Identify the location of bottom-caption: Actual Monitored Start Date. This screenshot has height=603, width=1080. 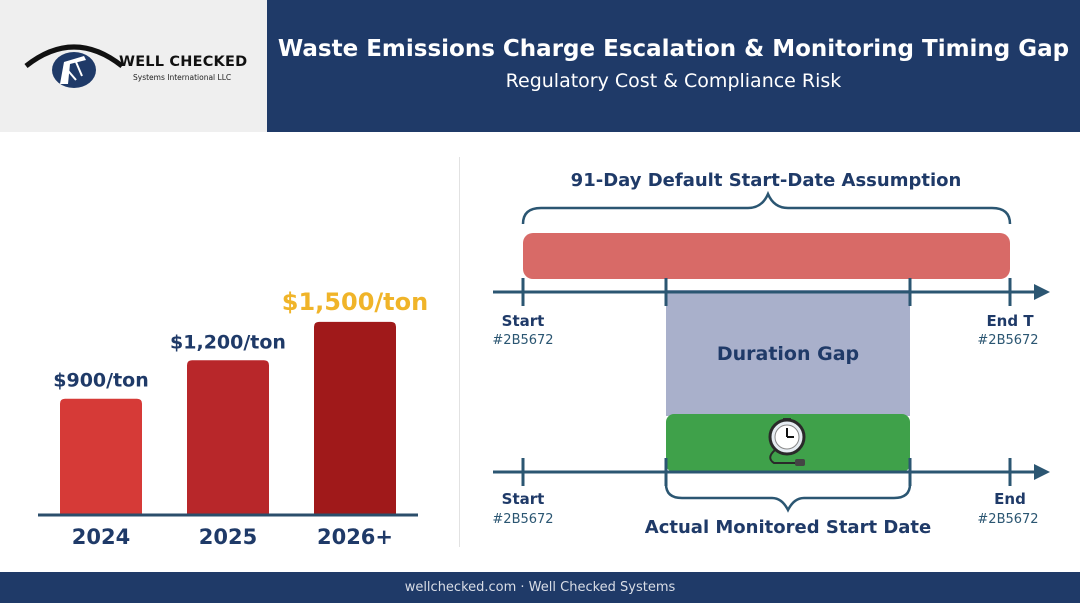
(788, 527).